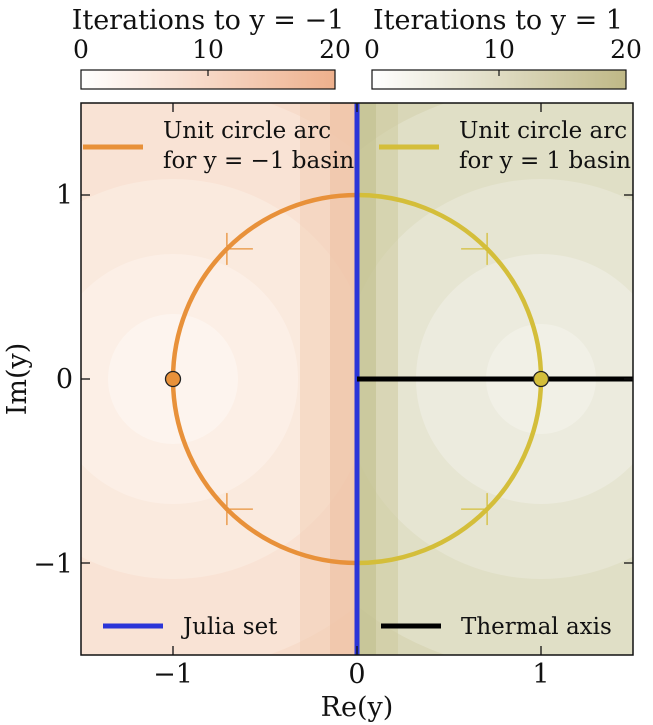 This screenshot has height=725, width=653. What do you see at coordinates (218, 146) in the screenshot?
I see `legend-arc-left: Unit circle arc for y = −1 basin` at bounding box center [218, 146].